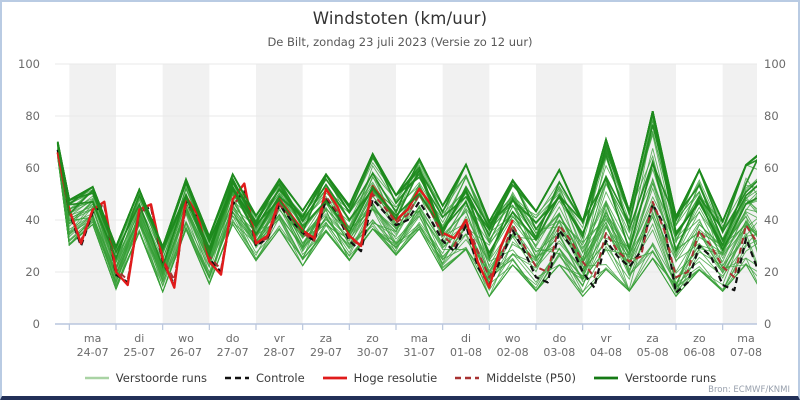 This screenshot has height=400, width=800. I want to click on x-label-date: 01-08, so click(466, 352).